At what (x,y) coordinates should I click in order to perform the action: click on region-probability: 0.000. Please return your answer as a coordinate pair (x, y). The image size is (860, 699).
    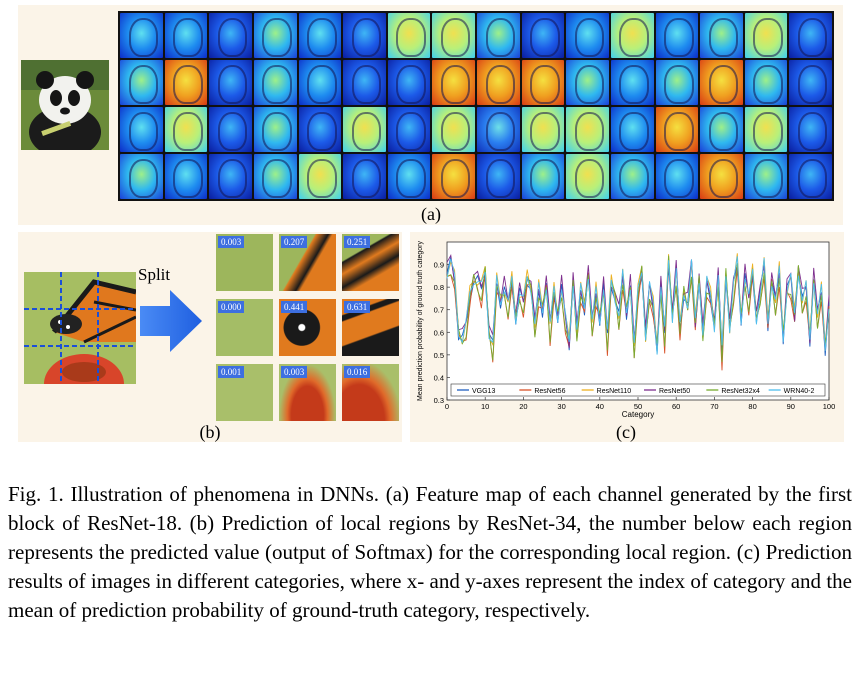
    Looking at the image, I should click on (231, 307).